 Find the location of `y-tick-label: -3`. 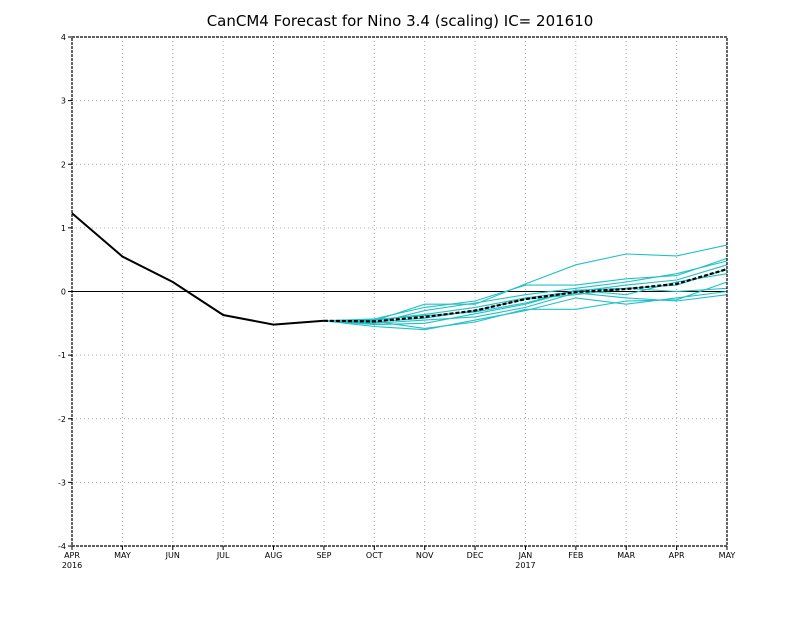

y-tick-label: -3 is located at coordinates (62, 482).